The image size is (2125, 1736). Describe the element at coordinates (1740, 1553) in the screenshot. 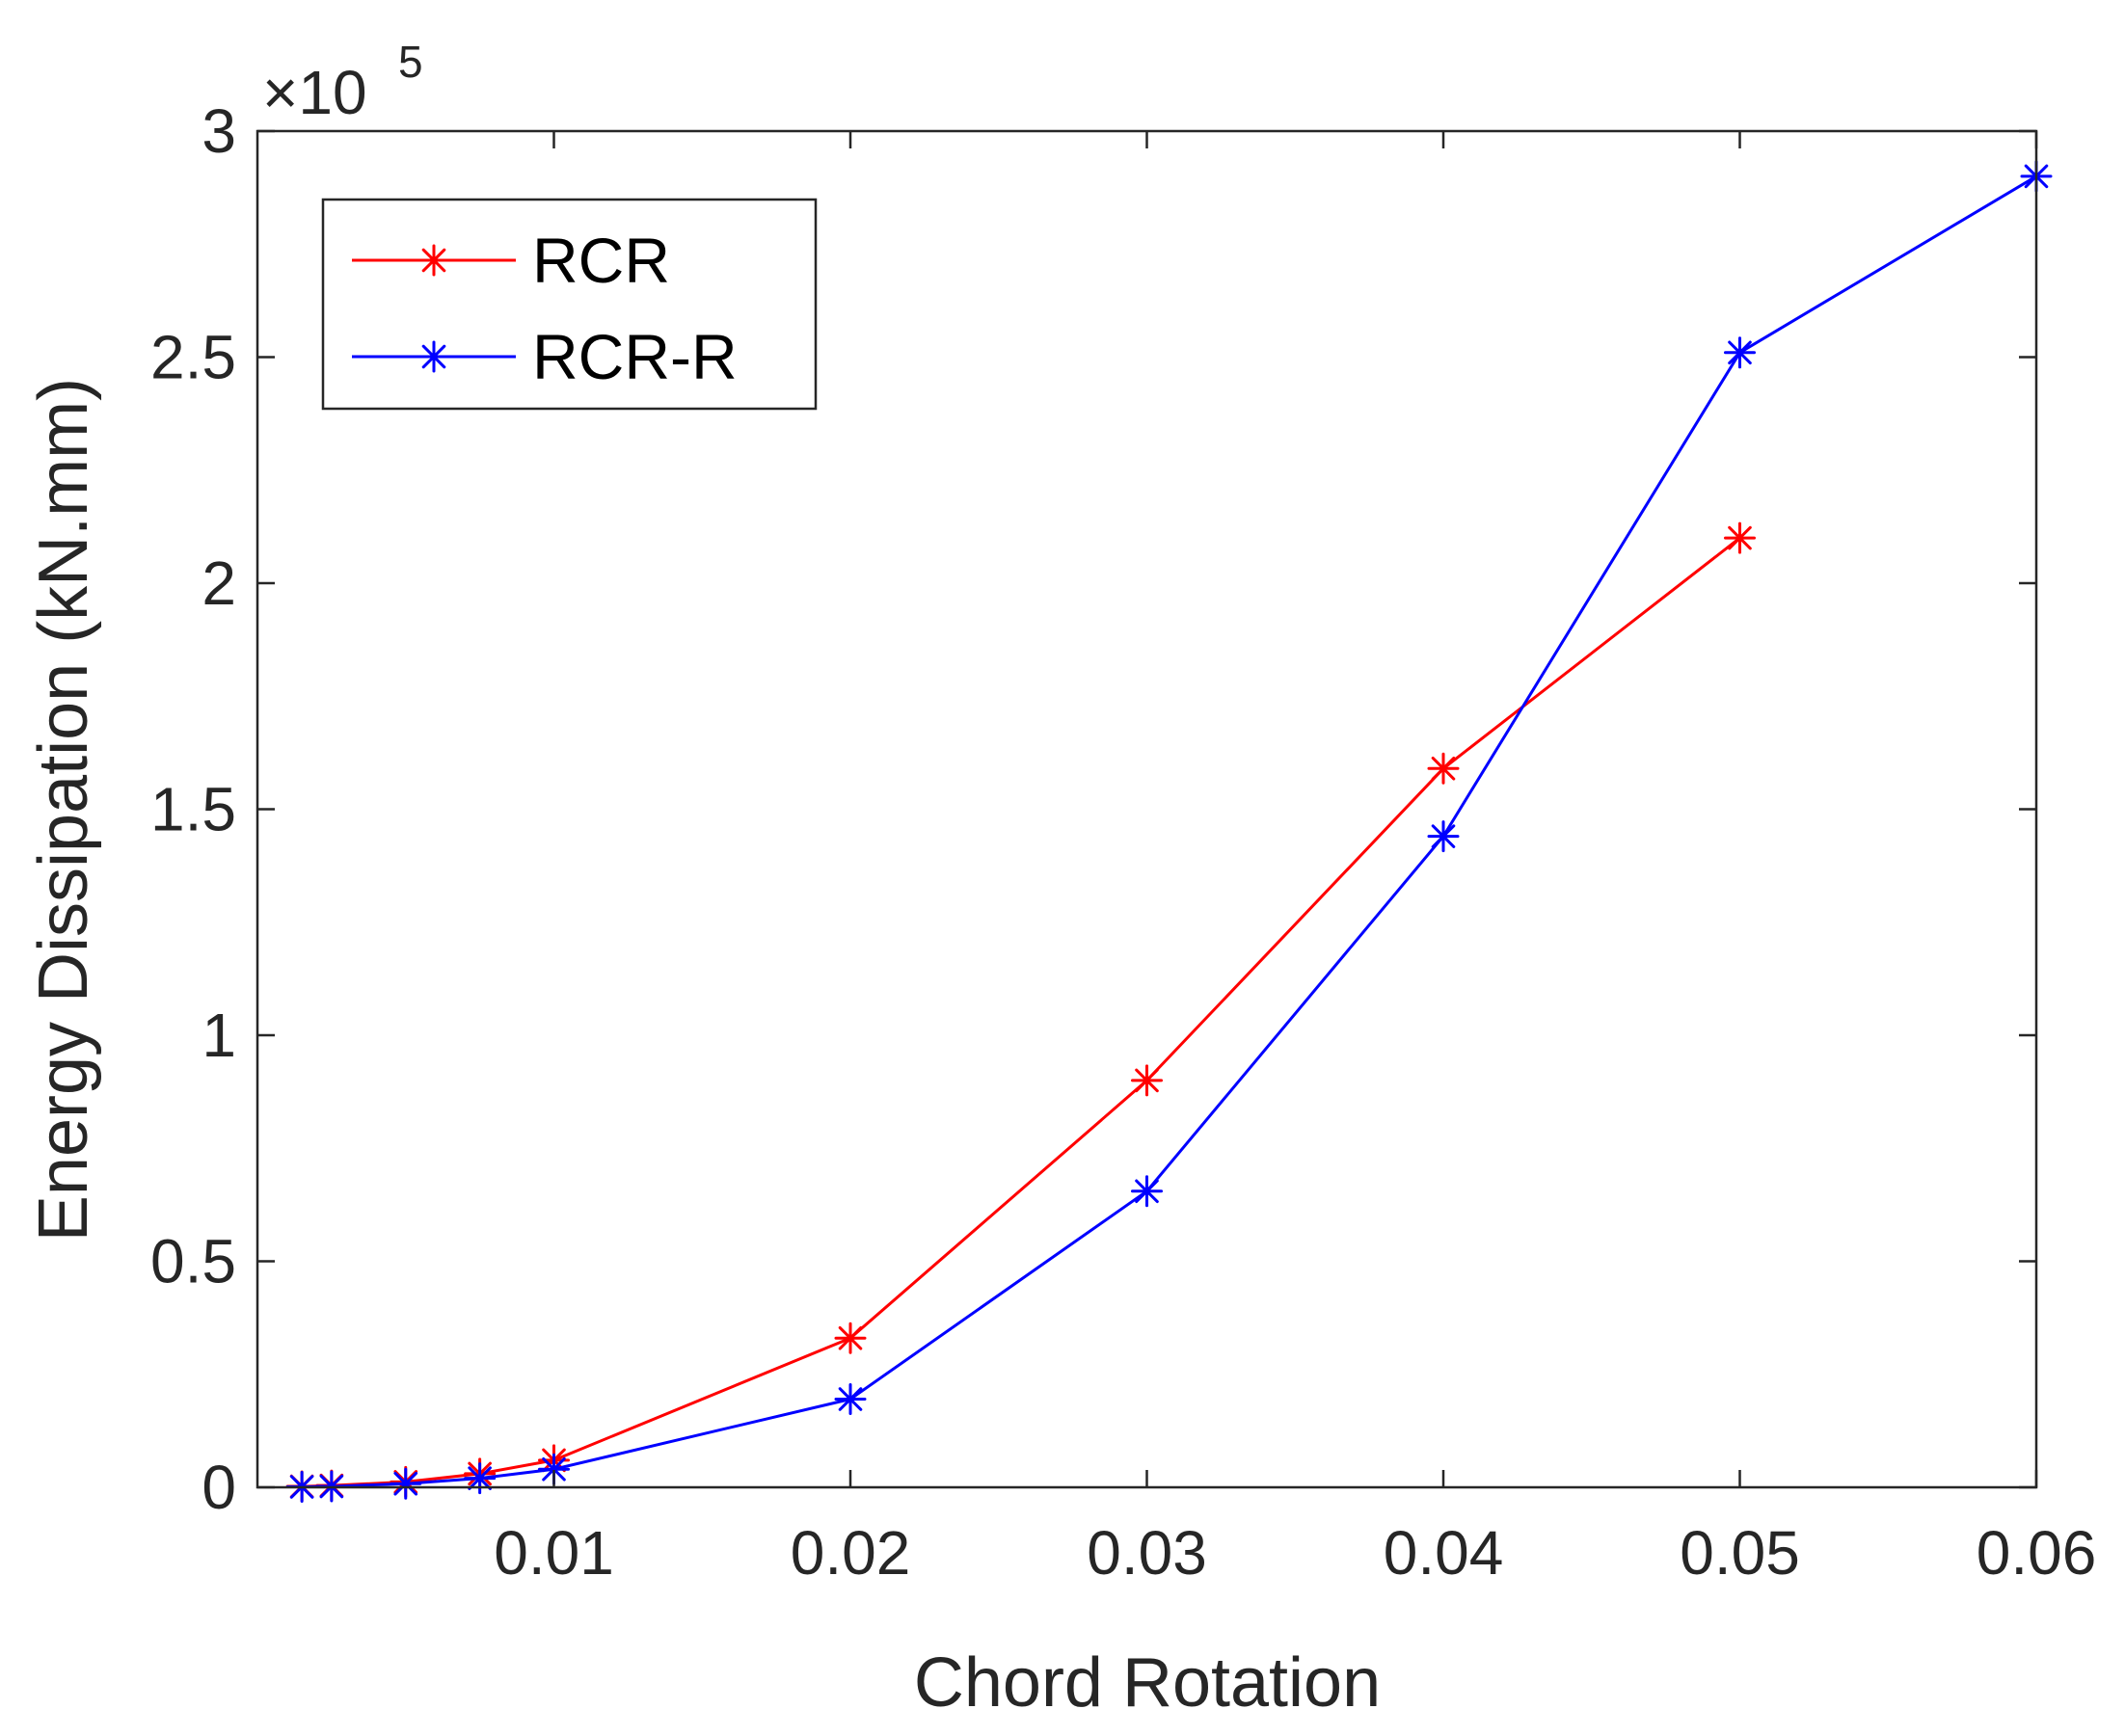

I see `x-tick-label: 0.05` at that location.